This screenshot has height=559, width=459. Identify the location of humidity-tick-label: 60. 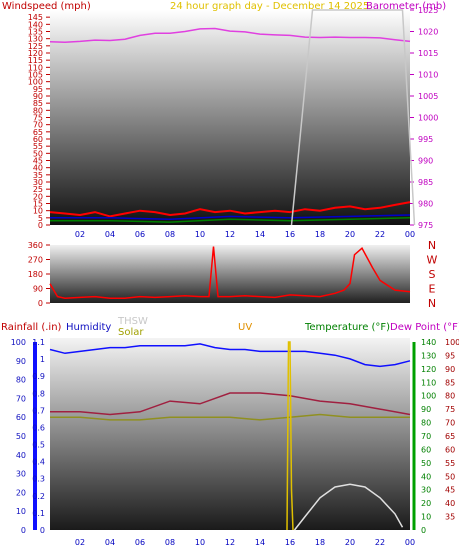
(21, 417).